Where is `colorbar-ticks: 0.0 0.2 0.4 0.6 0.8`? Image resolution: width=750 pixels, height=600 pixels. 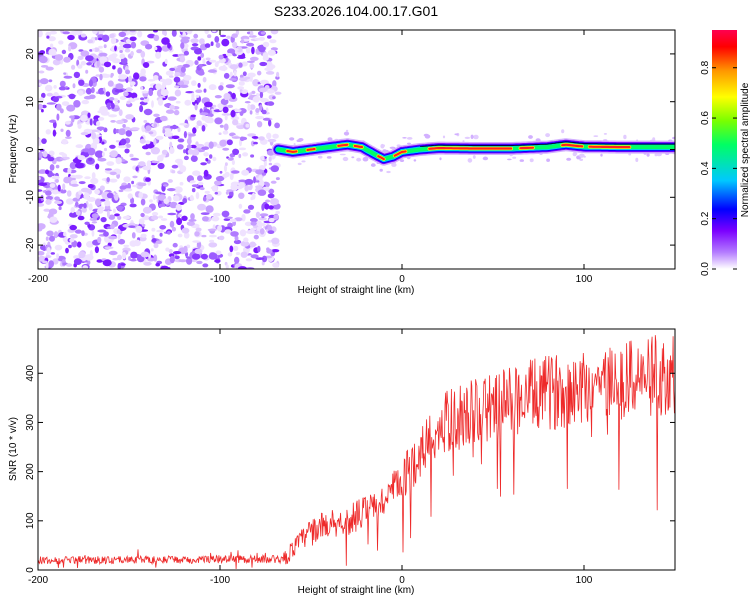
colorbar-ticks: 0.0 0.2 0.4 0.6 0.8 is located at coordinates (718, 168).